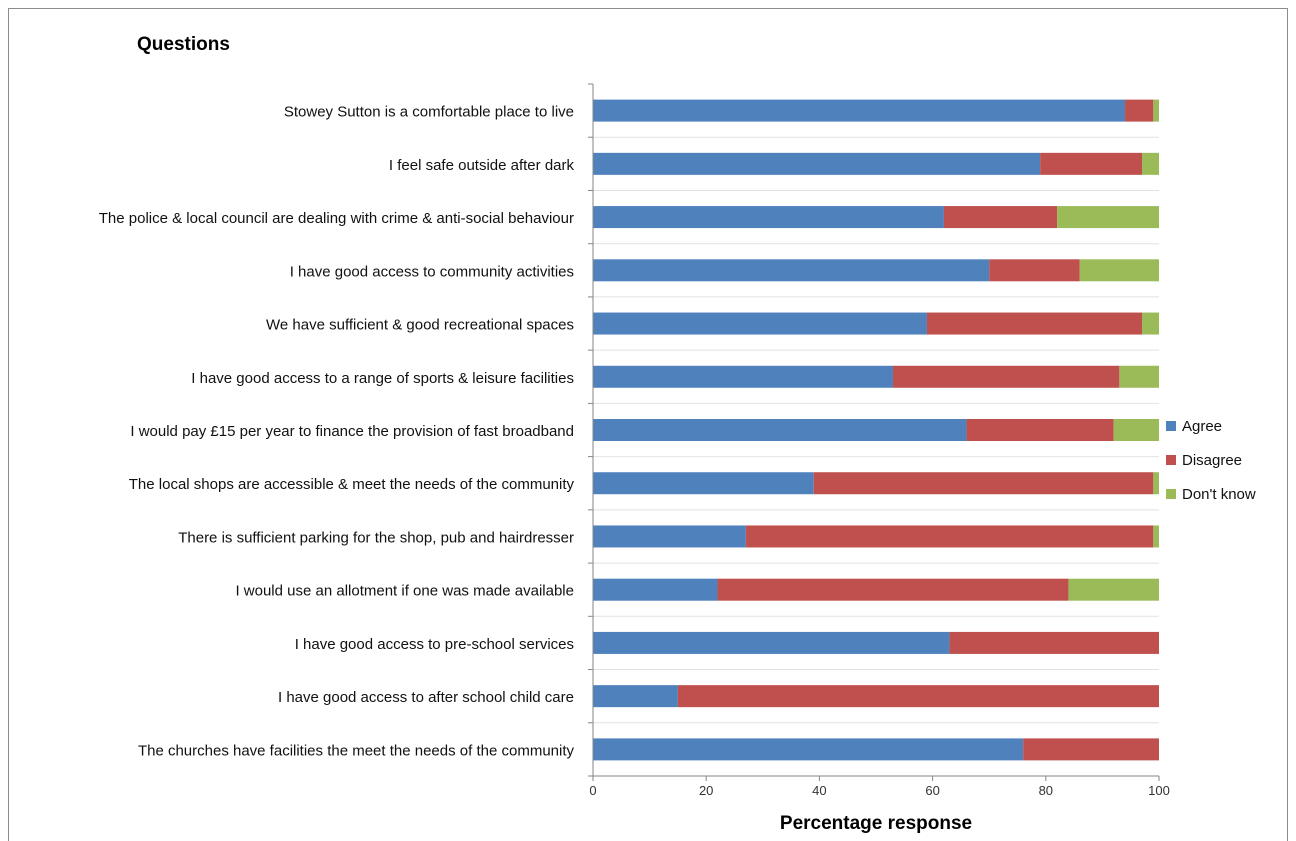  Describe the element at coordinates (1219, 494) in the screenshot. I see `legend-label: Don't know` at that location.